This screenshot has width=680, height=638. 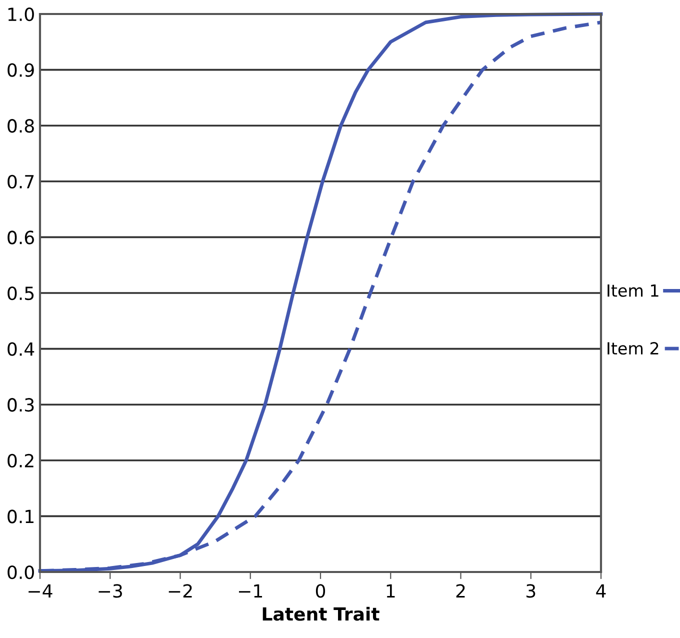 I want to click on x-tick-label: 1, so click(x=390, y=591).